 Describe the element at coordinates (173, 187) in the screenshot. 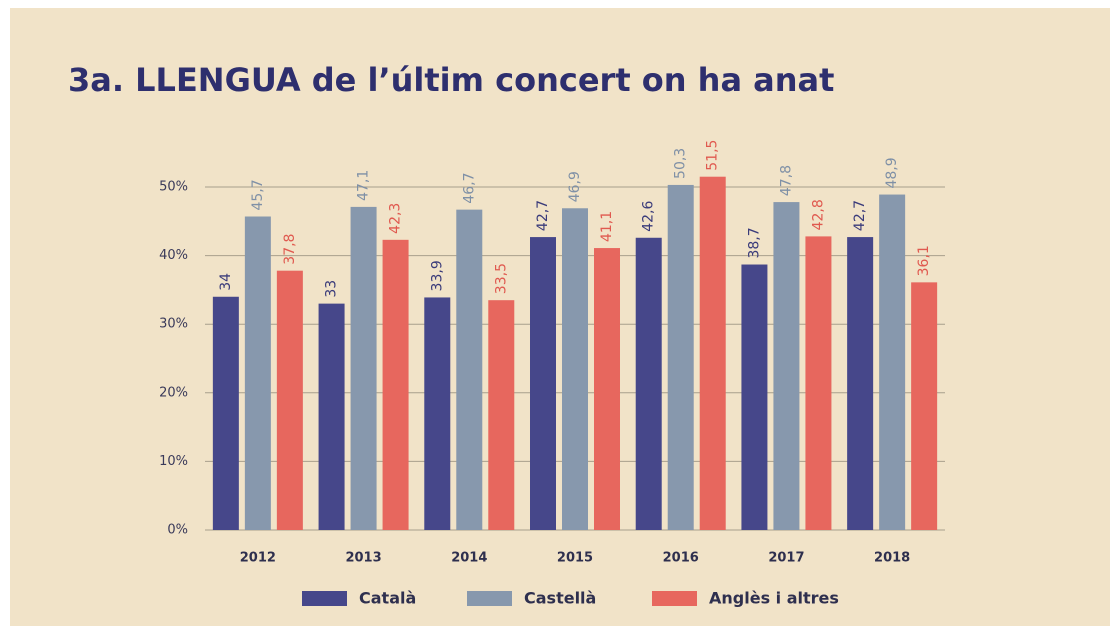

I see `y-tick-label: 50%` at that location.